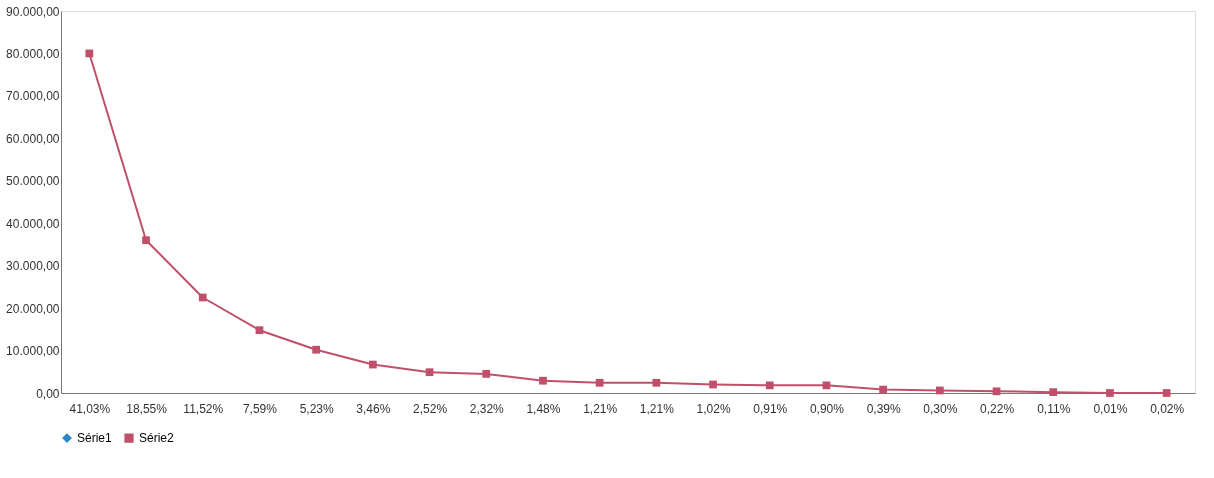 Image resolution: width=1214 pixels, height=478 pixels. What do you see at coordinates (827, 408) in the screenshot?
I see `x-tick-label: 0,90%` at bounding box center [827, 408].